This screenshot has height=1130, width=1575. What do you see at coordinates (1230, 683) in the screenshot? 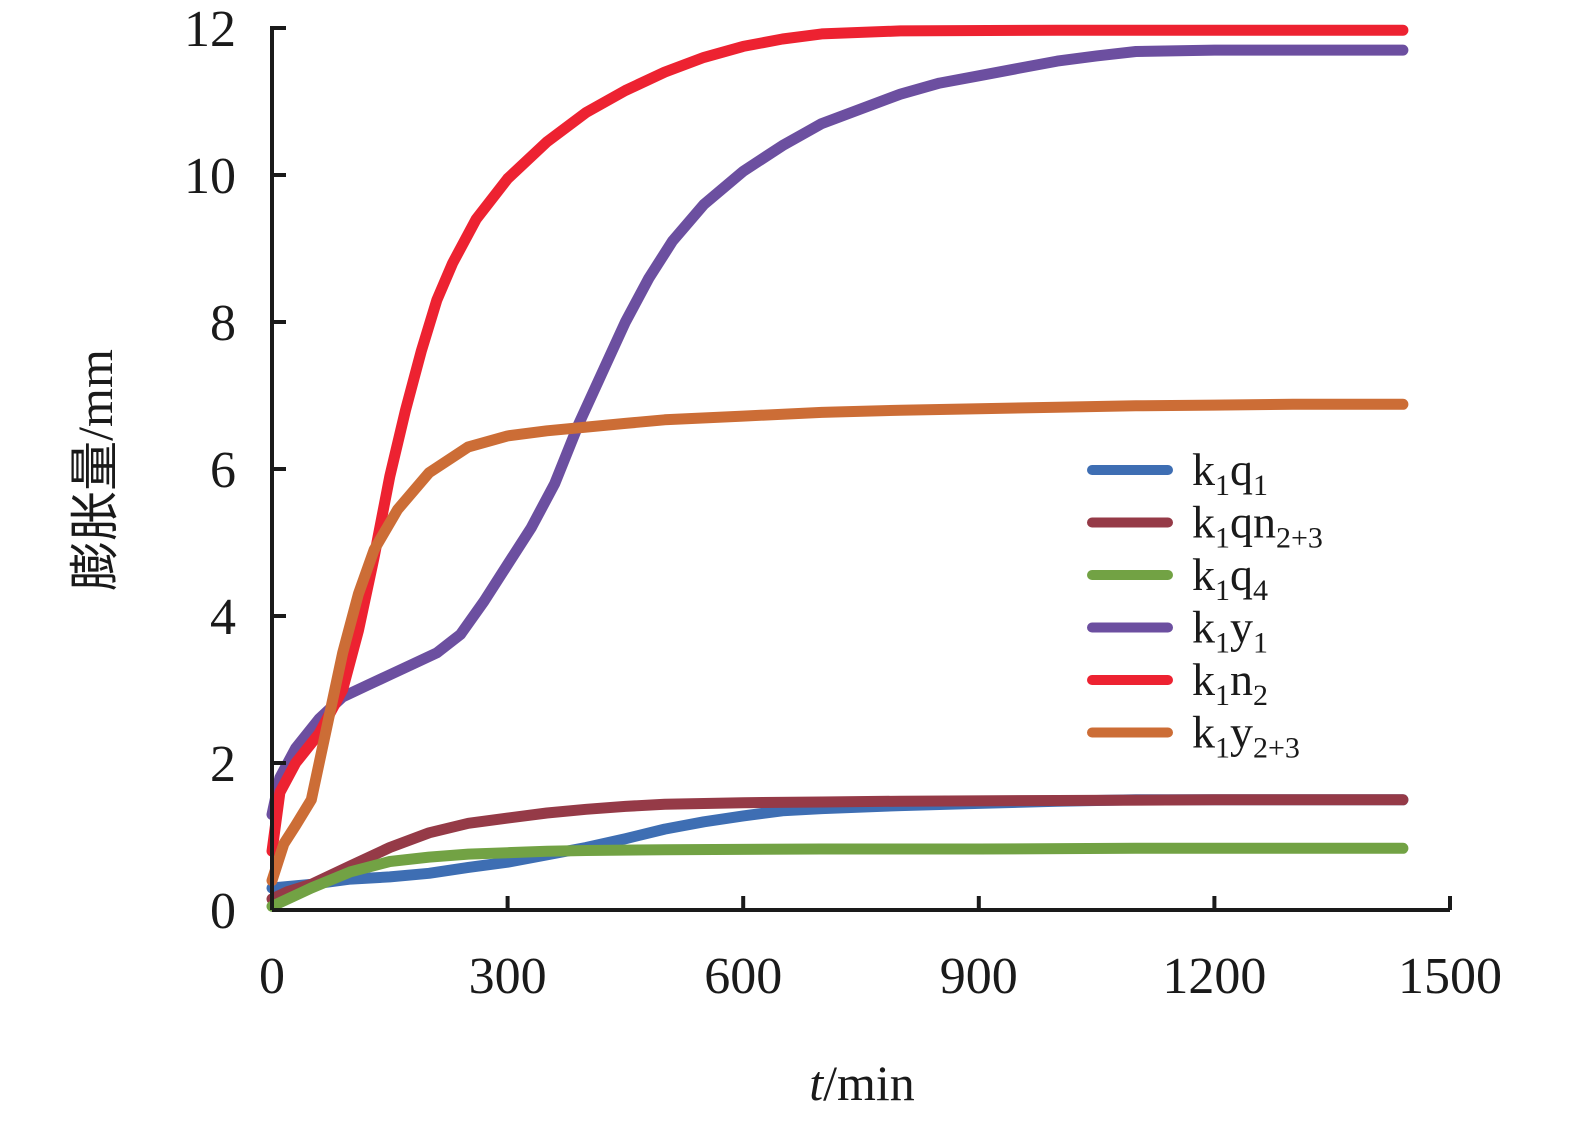
I see `legend-label-4: k1n2` at bounding box center [1230, 683].